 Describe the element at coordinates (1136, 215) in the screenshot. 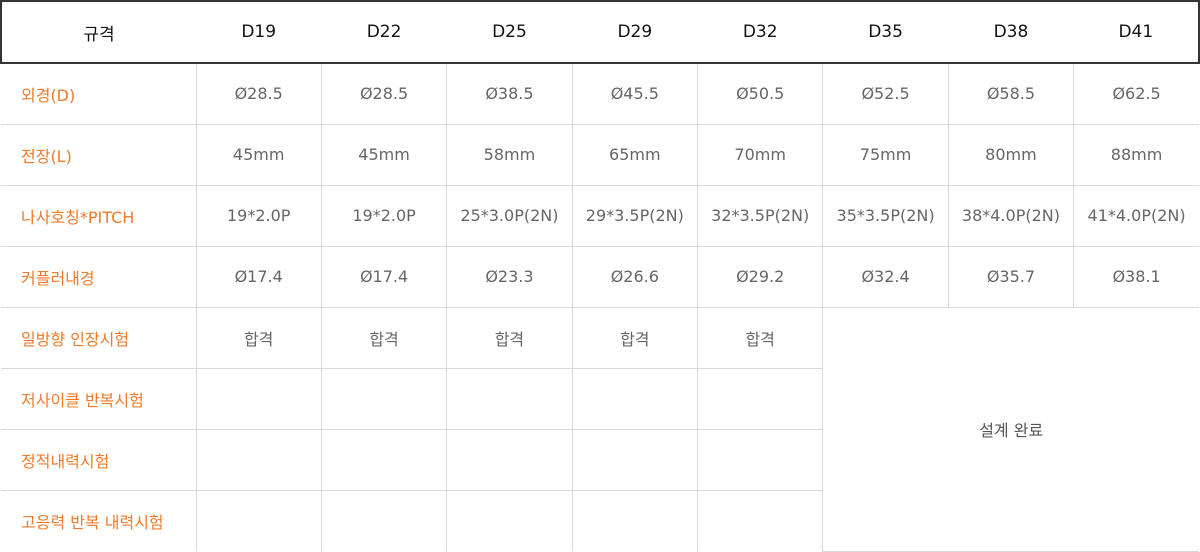

I see `cell: 41*4.0P(2N)` at that location.